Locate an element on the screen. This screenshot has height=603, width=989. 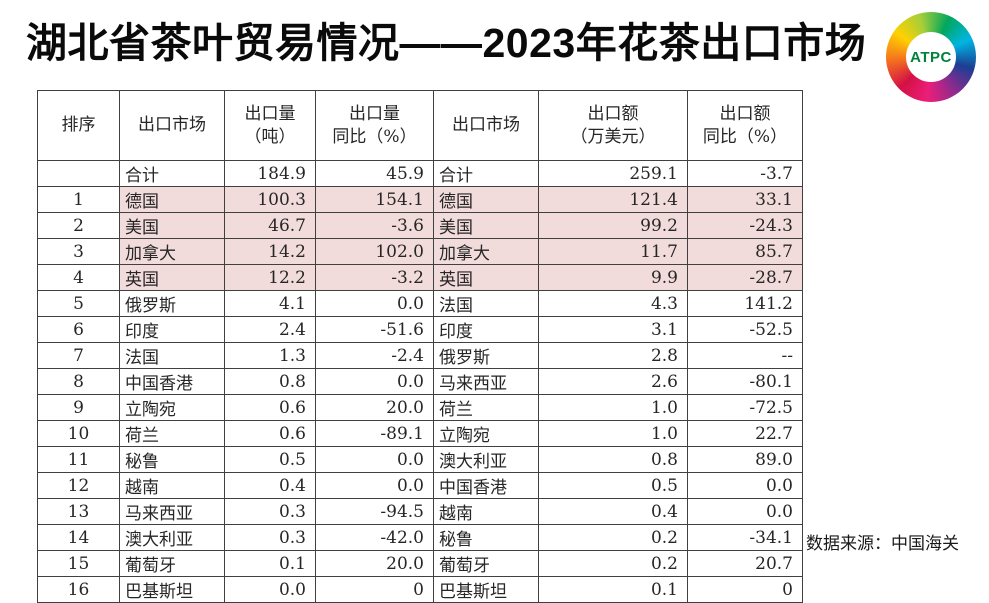
market-volume-cell: 马来西亚 is located at coordinates (172, 511).